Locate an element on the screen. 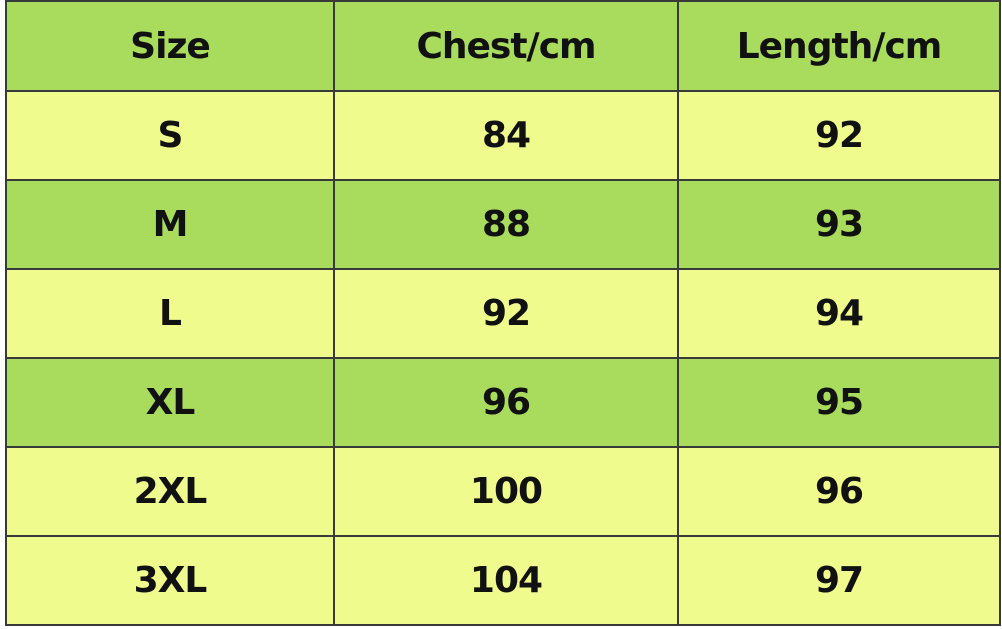  table-cell: S is located at coordinates (170, 135).